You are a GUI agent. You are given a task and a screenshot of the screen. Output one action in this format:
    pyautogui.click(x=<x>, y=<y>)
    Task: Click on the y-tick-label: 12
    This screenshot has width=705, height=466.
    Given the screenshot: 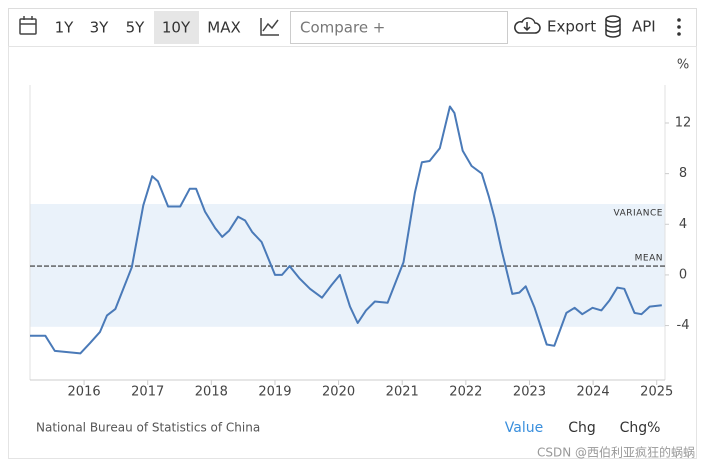 What is the action you would take?
    pyautogui.click(x=683, y=122)
    